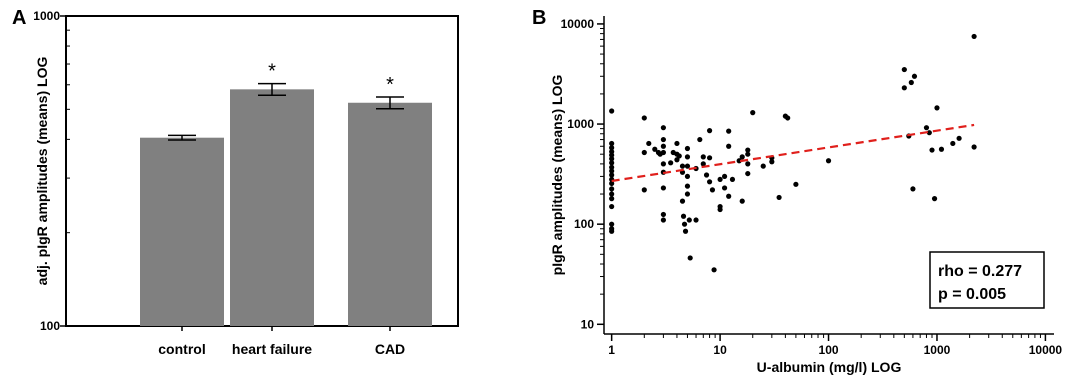 The image size is (1077, 376). Describe the element at coordinates (829, 367) in the screenshot. I see `panel-b-x-axis-title: U-albumin (mg/l) LOG` at that location.